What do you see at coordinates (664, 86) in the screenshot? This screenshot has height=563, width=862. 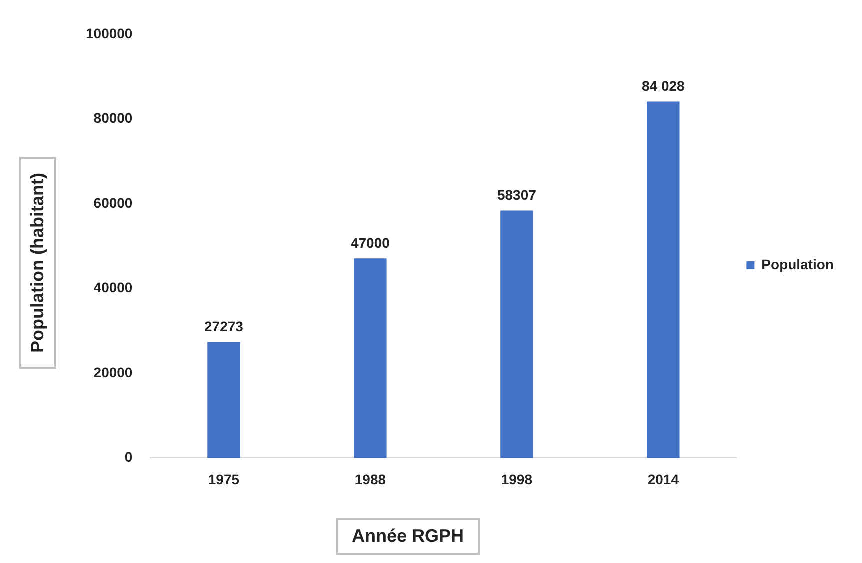 I see `data-label: 84 028` at bounding box center [664, 86].